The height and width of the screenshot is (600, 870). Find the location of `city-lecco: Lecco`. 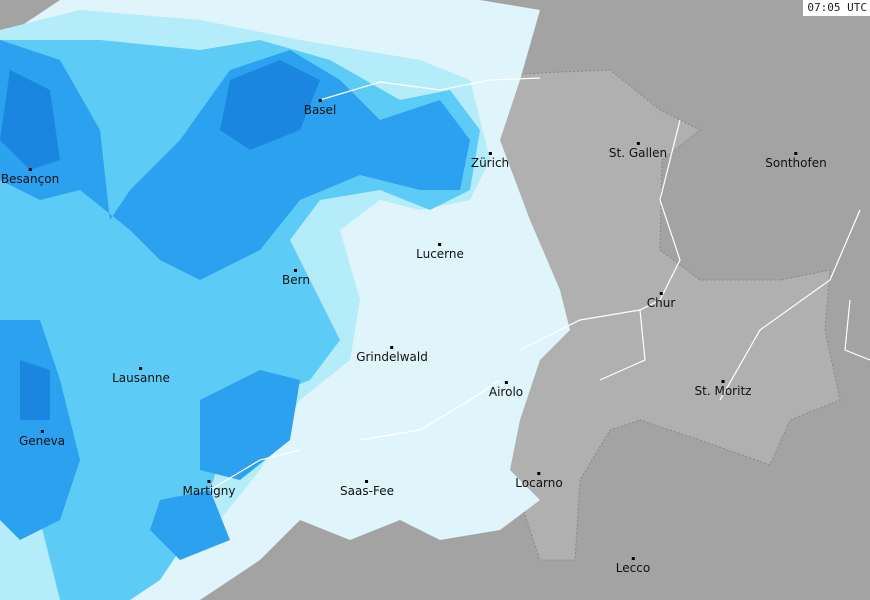

city-lecco: Lecco is located at coordinates (633, 566).